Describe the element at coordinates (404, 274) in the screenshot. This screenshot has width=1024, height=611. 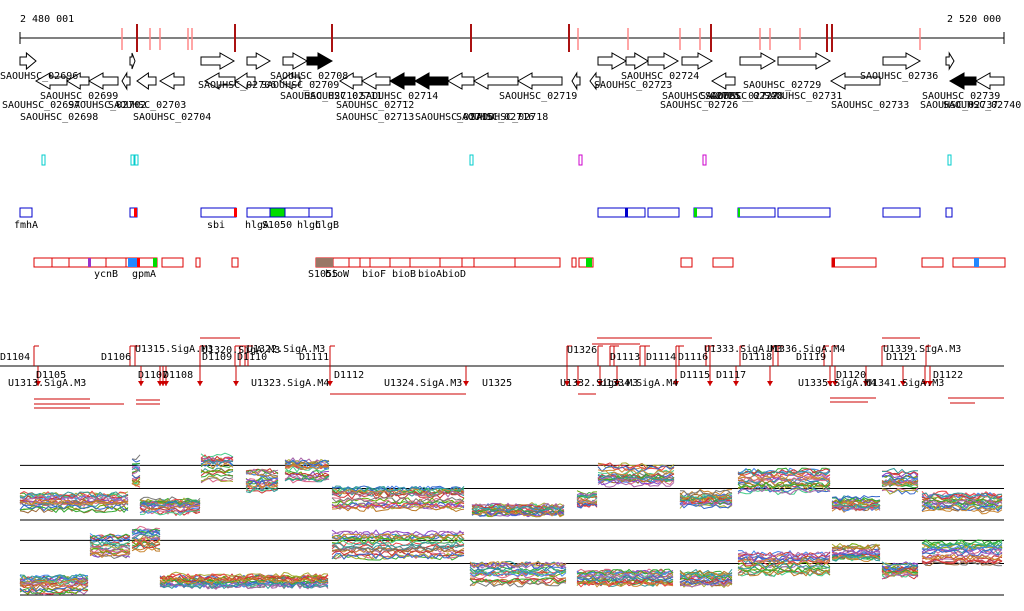
I see `annotation-label: bioB` at that location.